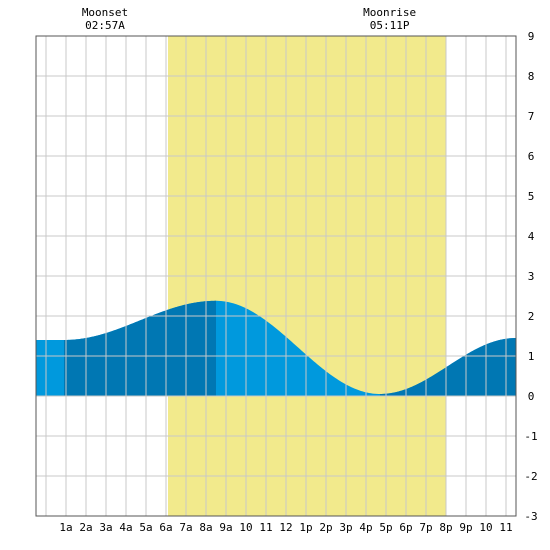  What do you see at coordinates (389, 12) in the screenshot?
I see `moonrise-title: Moonrise` at bounding box center [389, 12].